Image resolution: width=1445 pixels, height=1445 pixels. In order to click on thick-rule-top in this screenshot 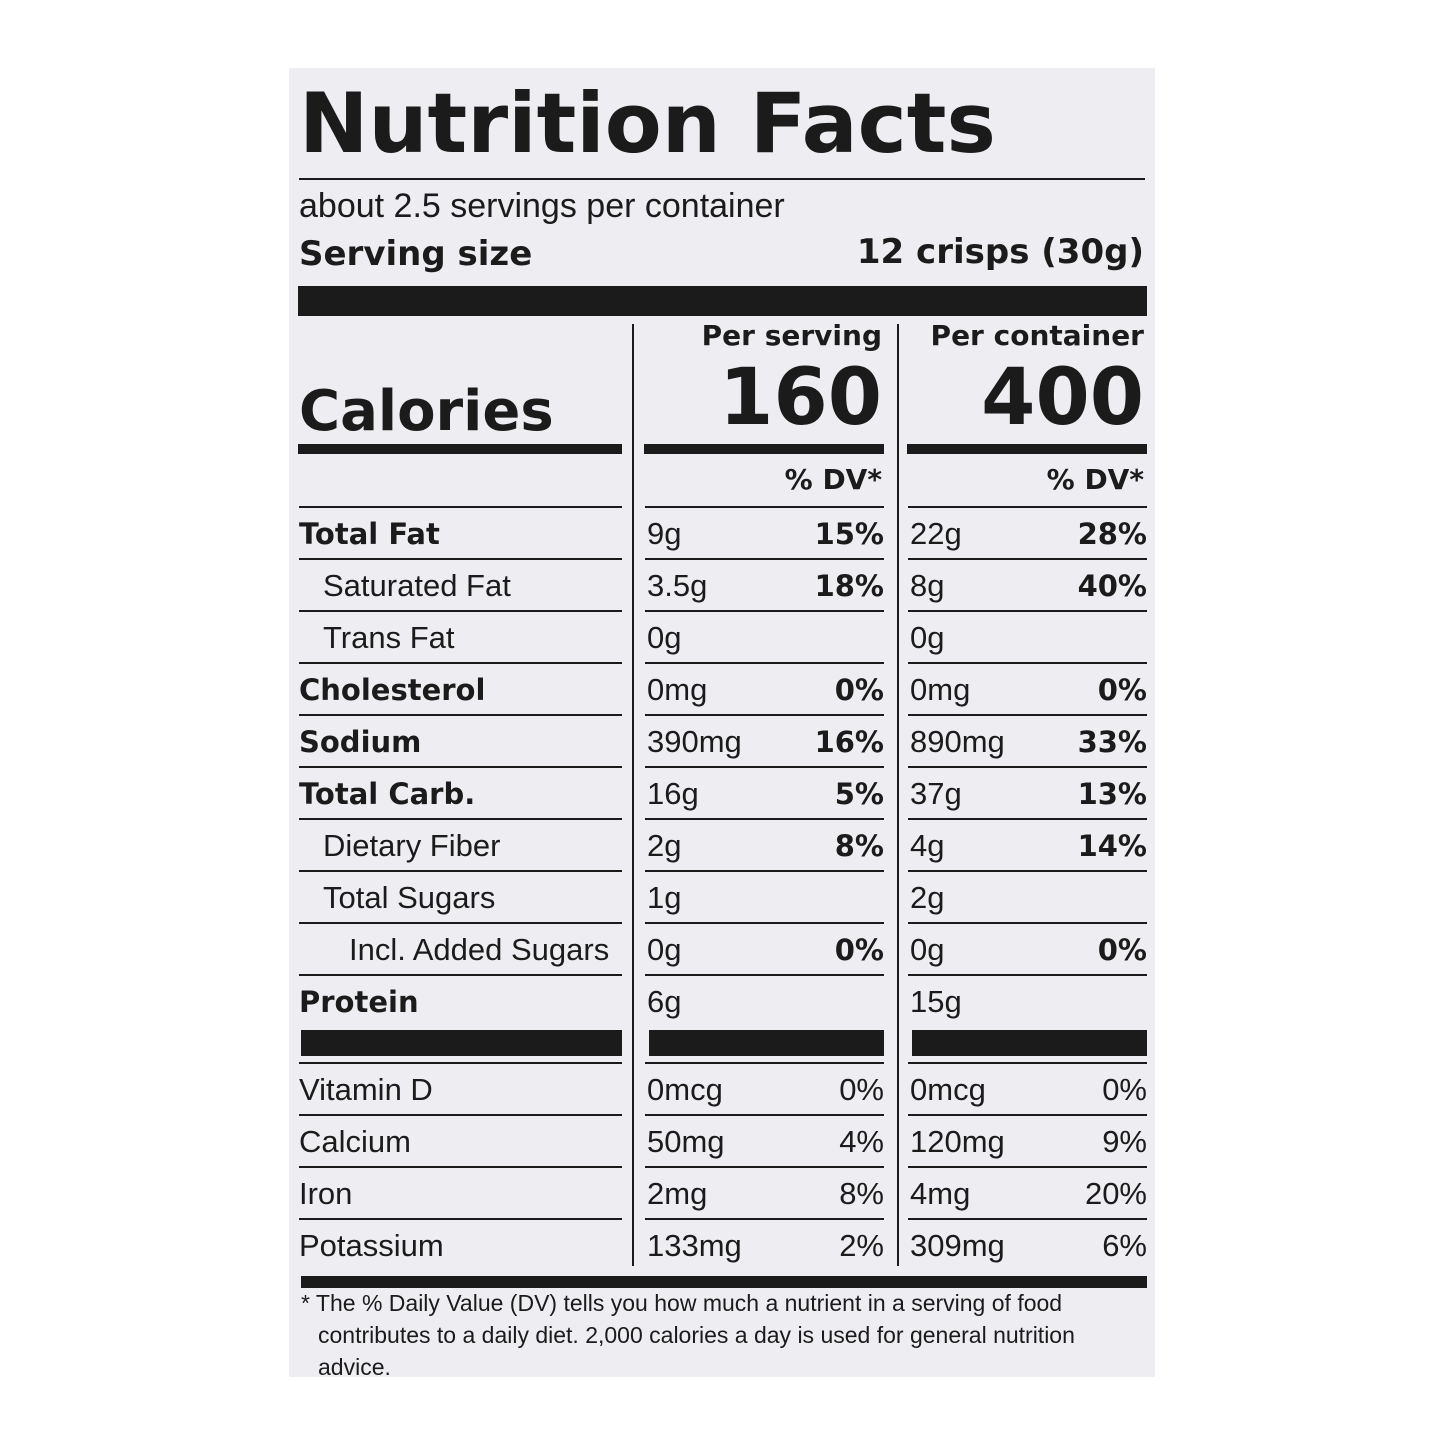, I will do `click(722, 301)`.